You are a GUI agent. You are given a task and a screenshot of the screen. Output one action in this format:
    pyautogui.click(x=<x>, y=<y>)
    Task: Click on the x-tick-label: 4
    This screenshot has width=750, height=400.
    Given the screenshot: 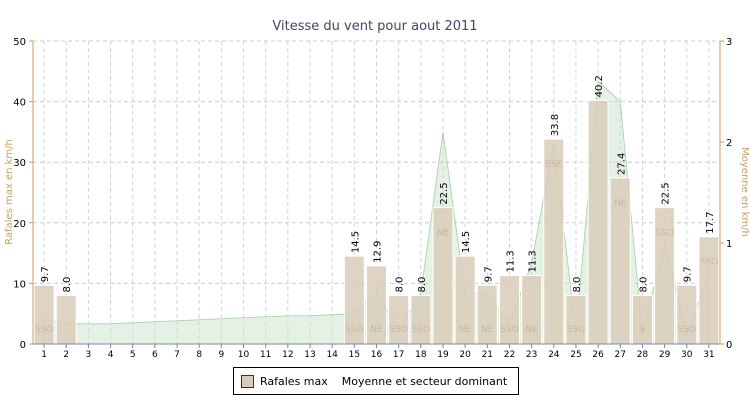 What is the action you would take?
    pyautogui.click(x=111, y=355)
    